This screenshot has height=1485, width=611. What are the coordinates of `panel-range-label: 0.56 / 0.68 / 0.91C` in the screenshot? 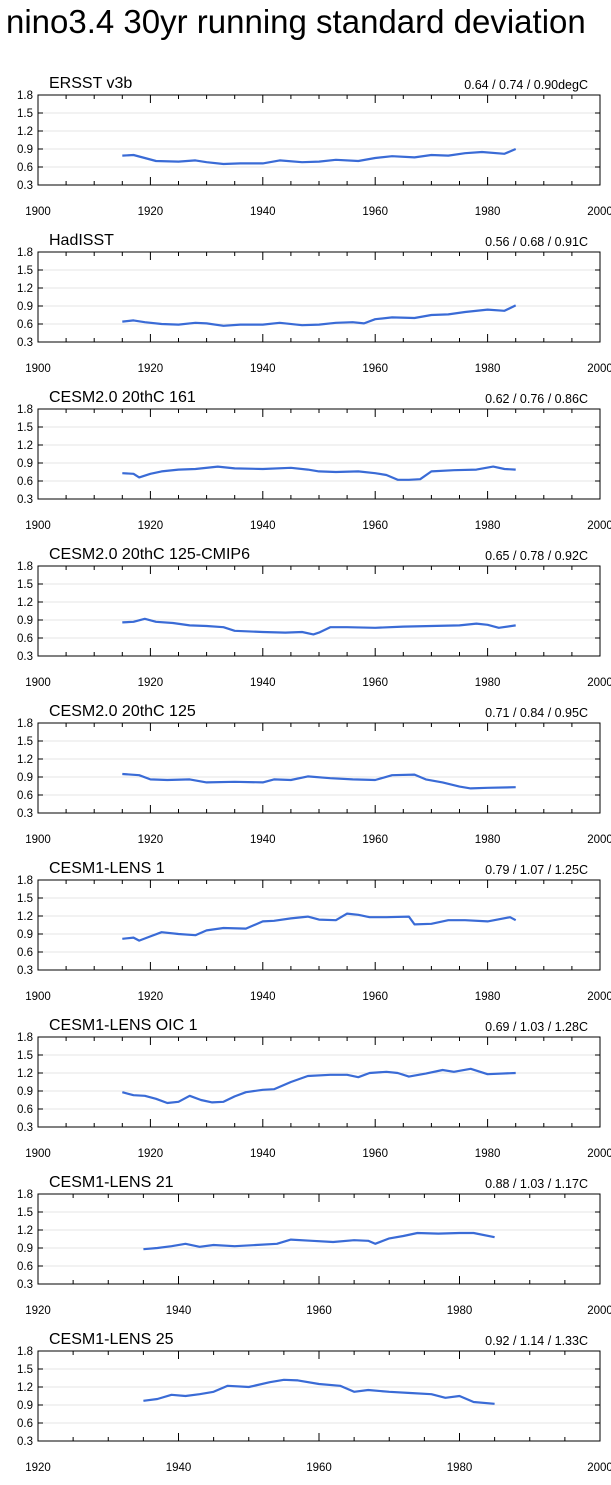 It's located at (536, 242).